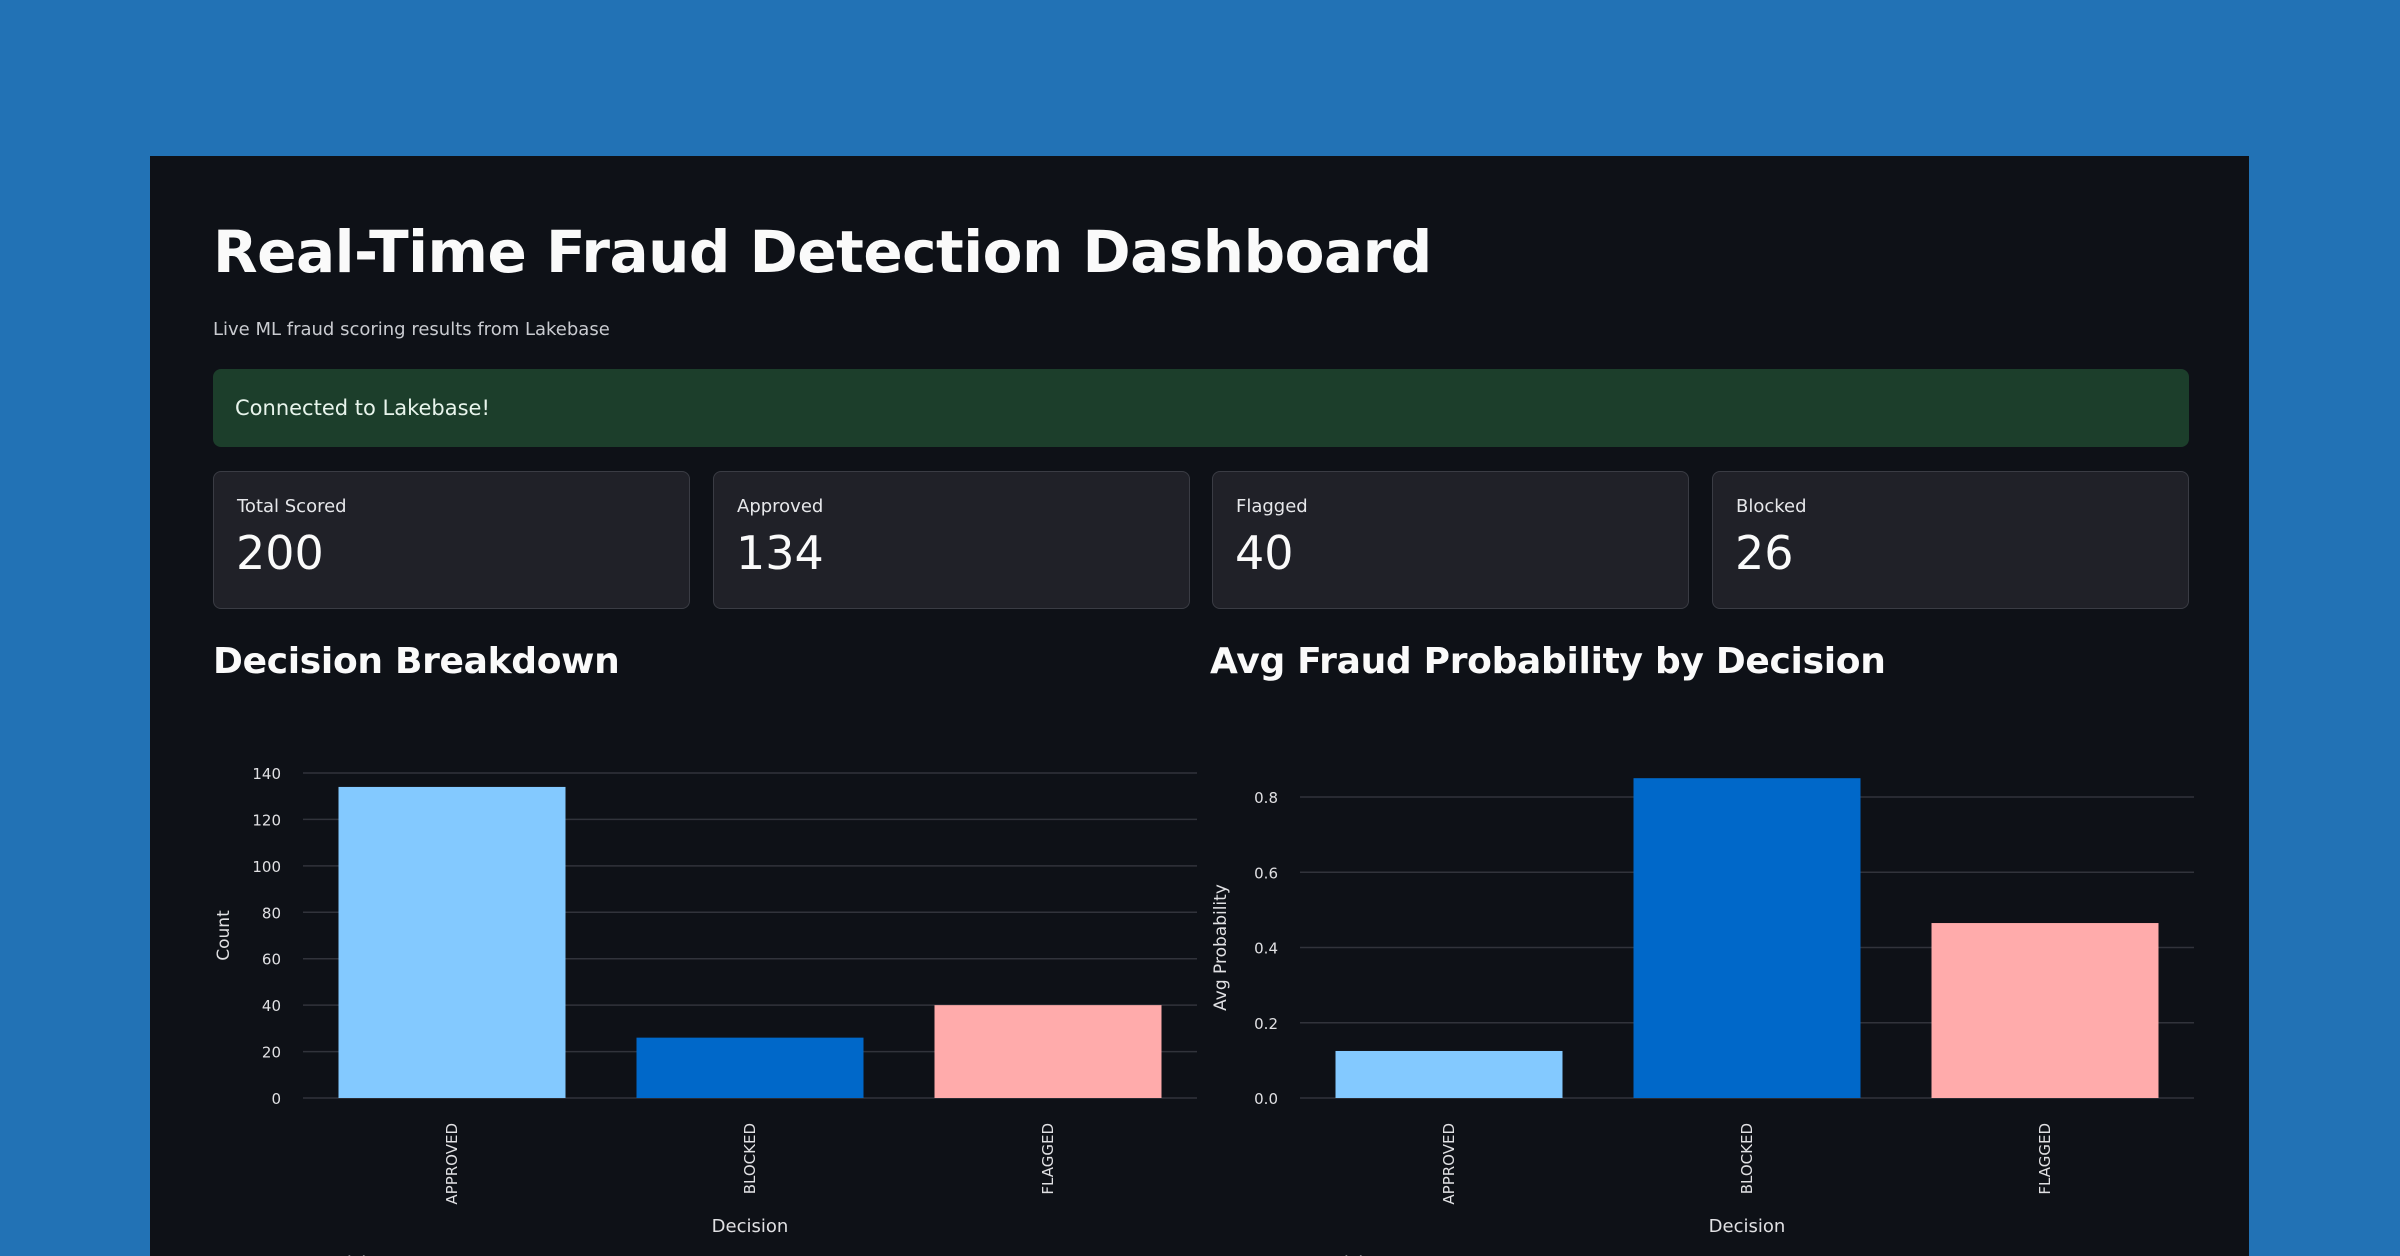 This screenshot has height=1256, width=2400. Describe the element at coordinates (271, 960) in the screenshot. I see `y-tick-label: 60` at that location.